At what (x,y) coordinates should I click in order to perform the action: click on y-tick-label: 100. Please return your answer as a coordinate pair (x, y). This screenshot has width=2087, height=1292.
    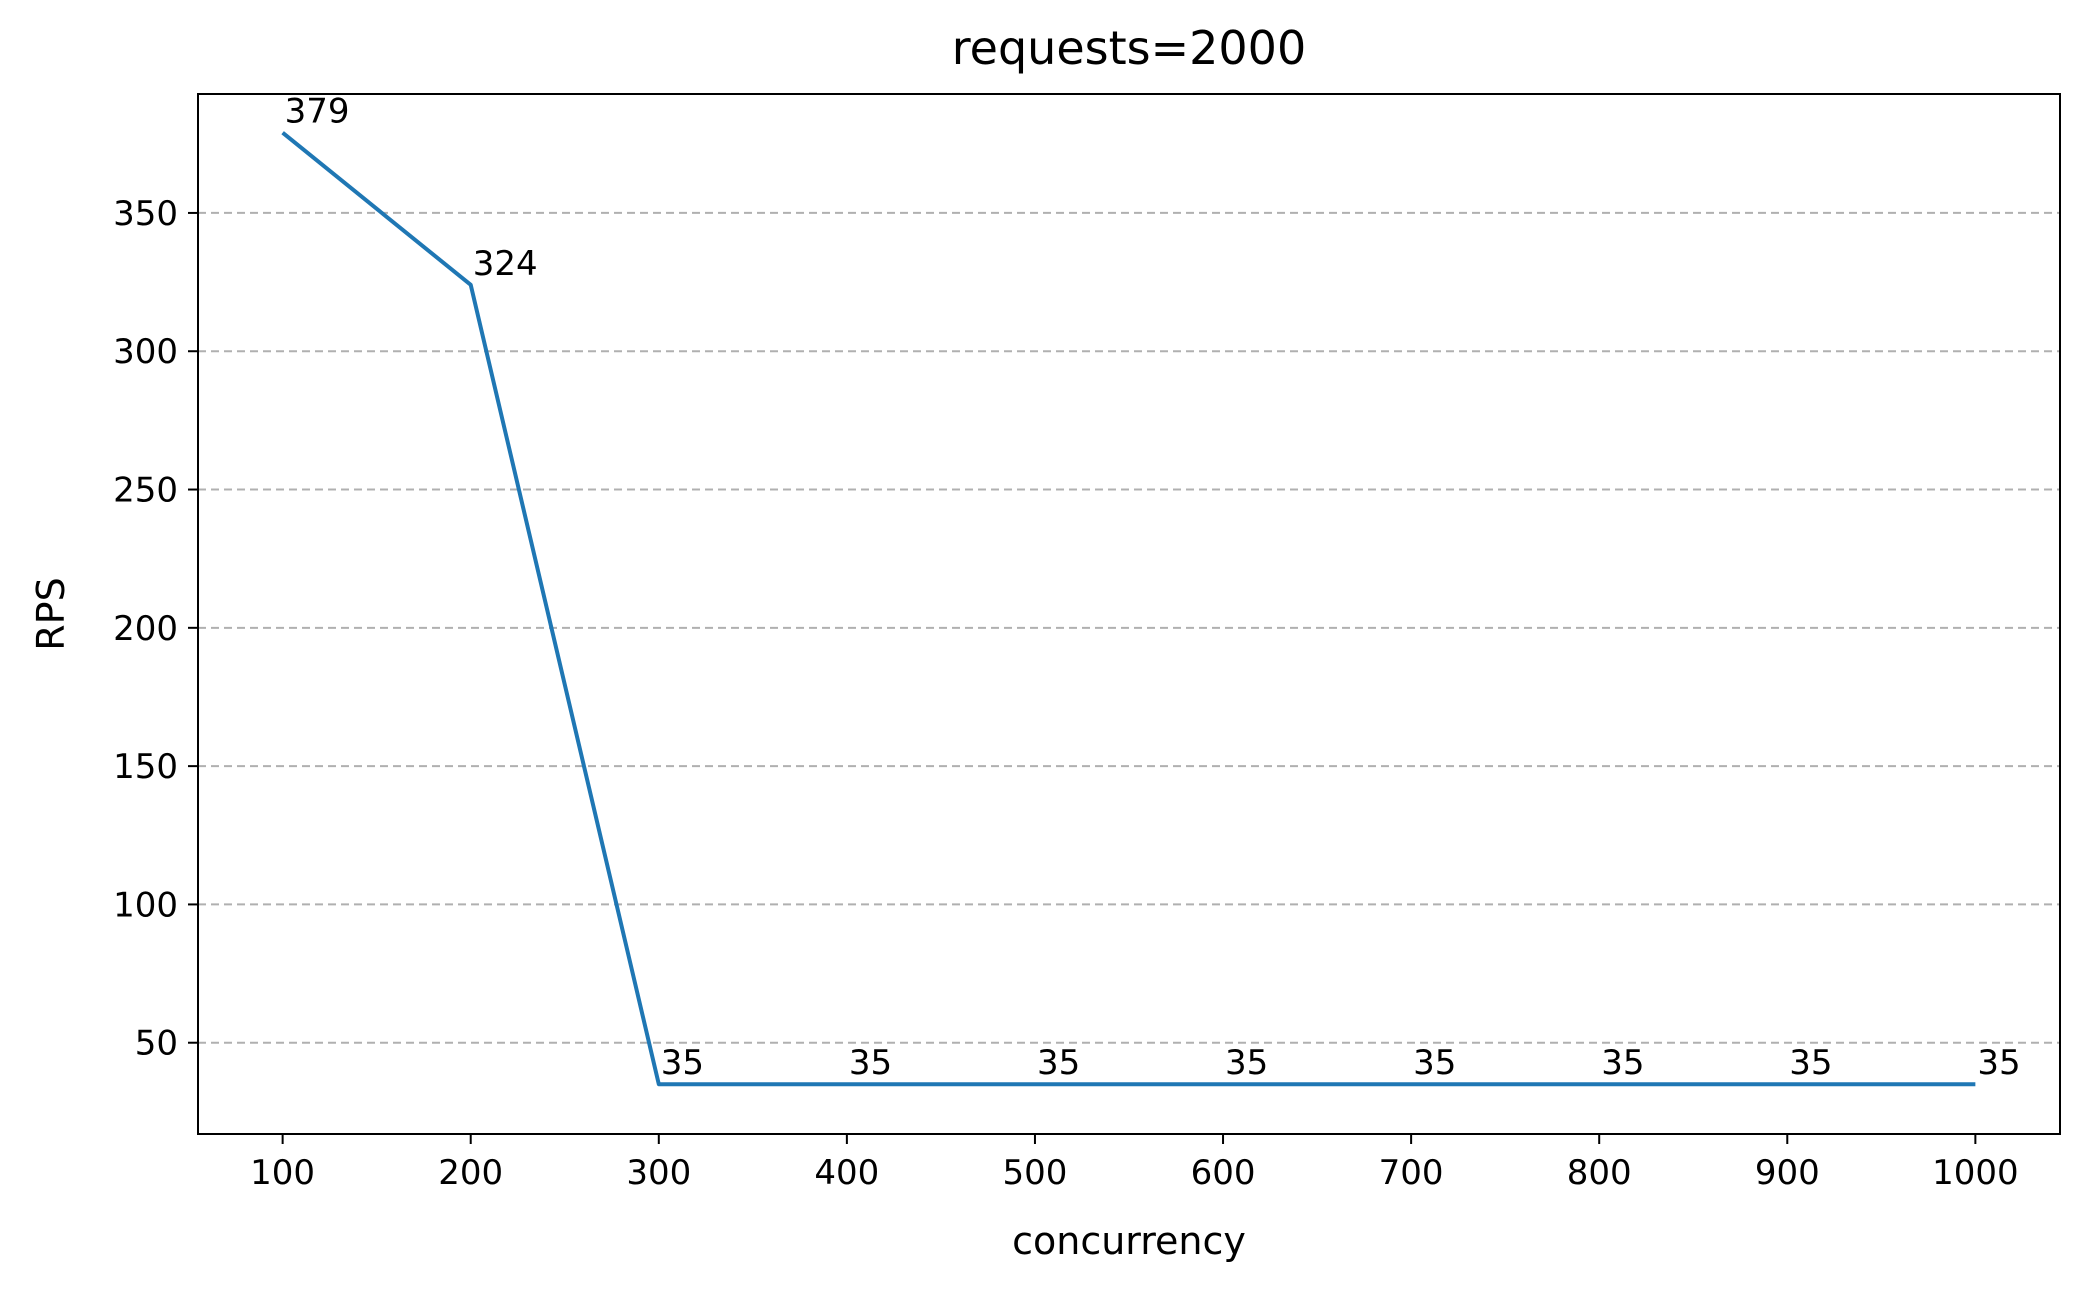
    Looking at the image, I should click on (145, 905).